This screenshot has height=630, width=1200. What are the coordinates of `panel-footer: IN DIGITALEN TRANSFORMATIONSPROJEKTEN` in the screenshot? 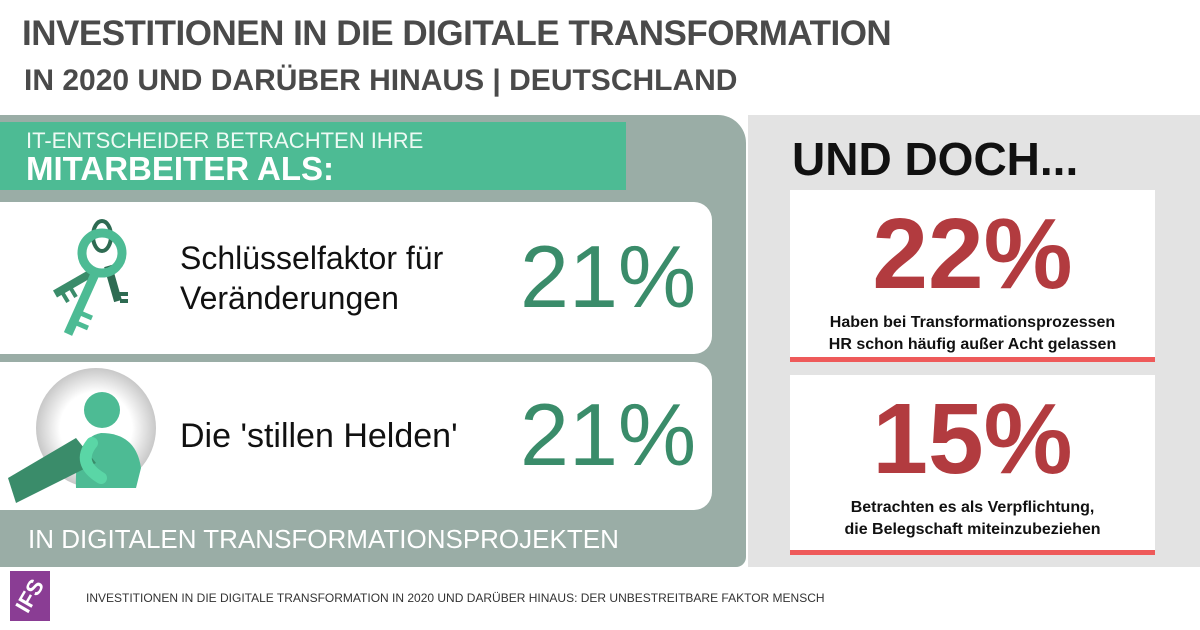 It's located at (323, 539).